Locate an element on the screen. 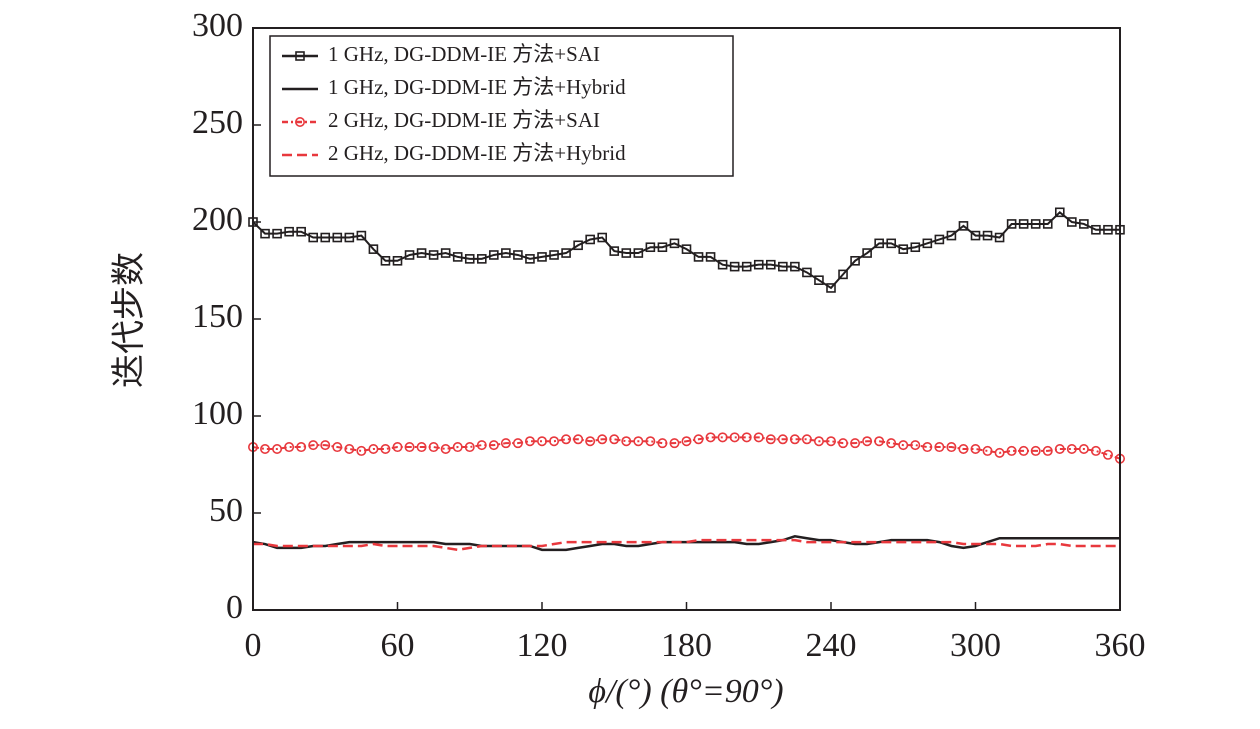  y-tick-label: 0 is located at coordinates (234, 607).